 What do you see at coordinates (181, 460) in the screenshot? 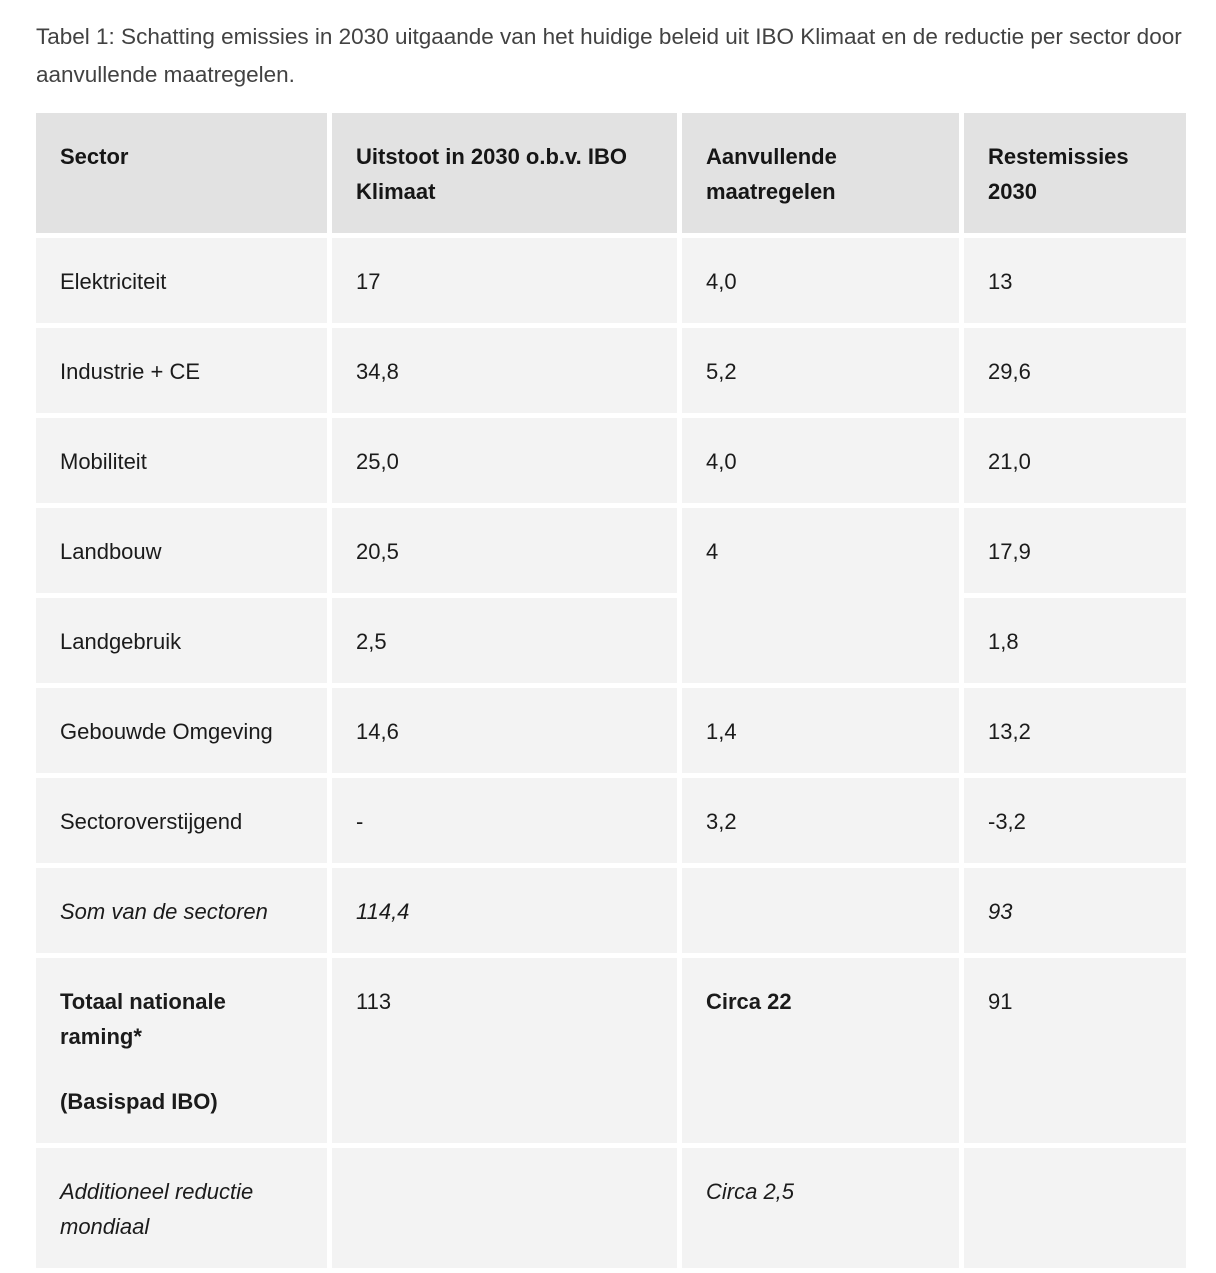
I see `cell-sector: Mobiliteit` at bounding box center [181, 460].